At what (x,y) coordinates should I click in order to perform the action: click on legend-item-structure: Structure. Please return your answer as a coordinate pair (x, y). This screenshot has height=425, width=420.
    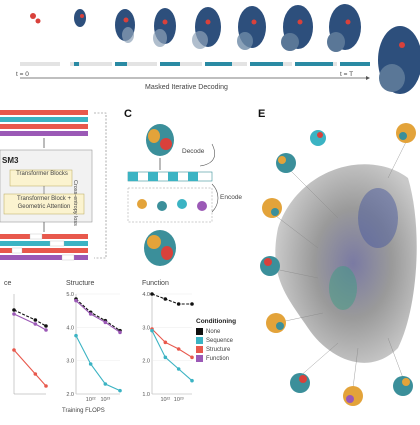
    Looking at the image, I should click on (229, 349).